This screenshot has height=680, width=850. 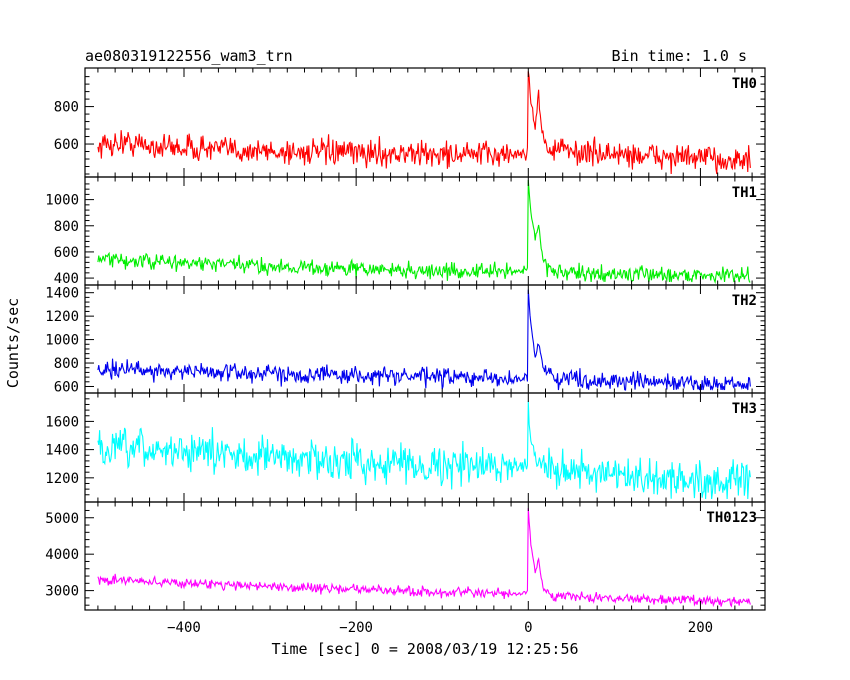 I want to click on y-tick-label: 3000, so click(x=62, y=592).